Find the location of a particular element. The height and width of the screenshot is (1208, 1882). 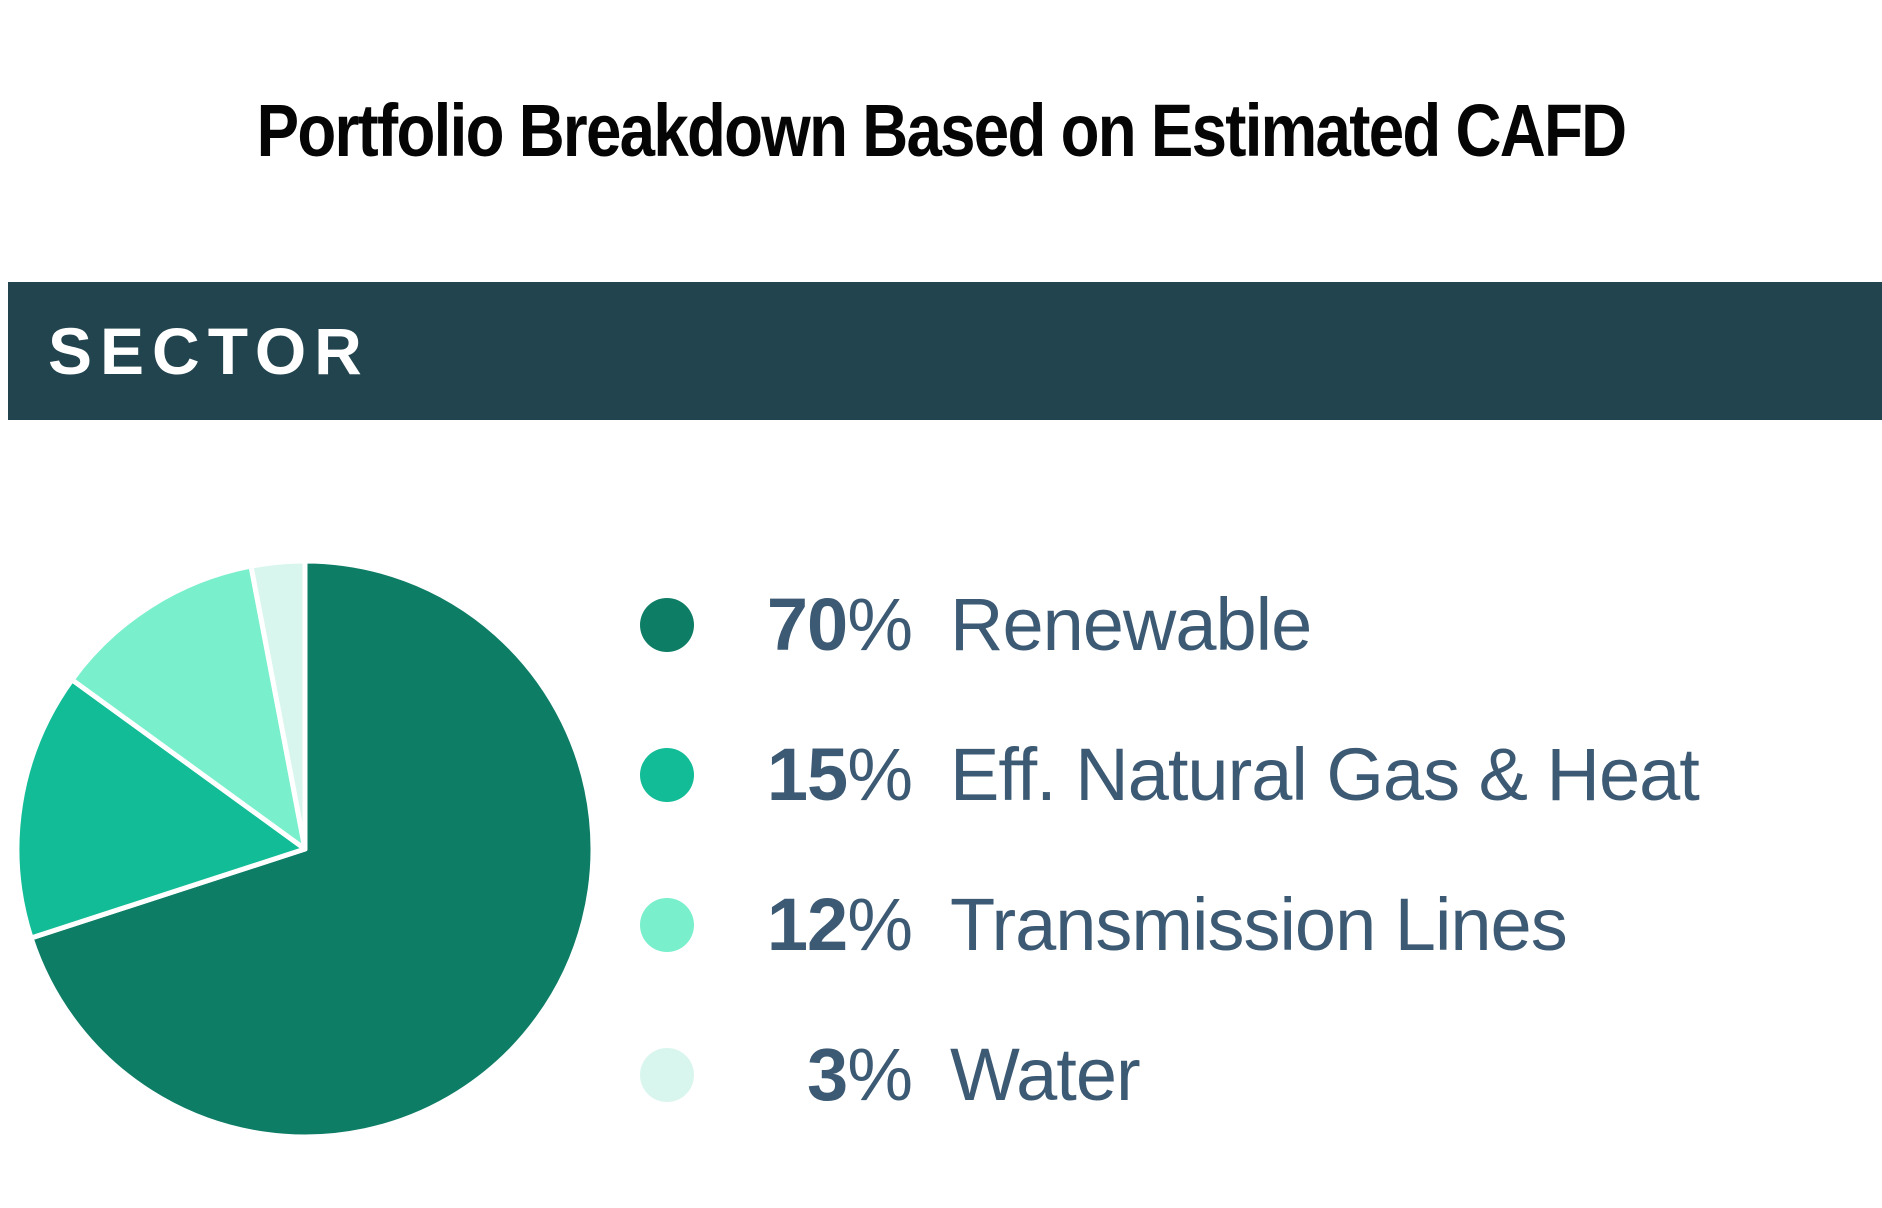

legend-label: Water is located at coordinates (1045, 1074).